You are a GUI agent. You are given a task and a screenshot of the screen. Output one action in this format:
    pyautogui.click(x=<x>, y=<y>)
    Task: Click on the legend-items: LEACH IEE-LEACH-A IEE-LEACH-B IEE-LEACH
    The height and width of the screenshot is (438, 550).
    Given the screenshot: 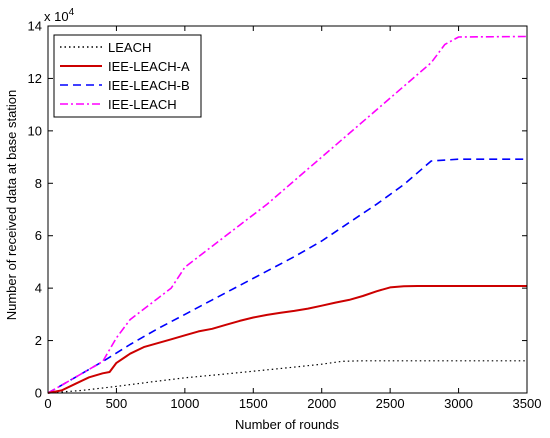 What is the action you would take?
    pyautogui.click(x=125, y=76)
    